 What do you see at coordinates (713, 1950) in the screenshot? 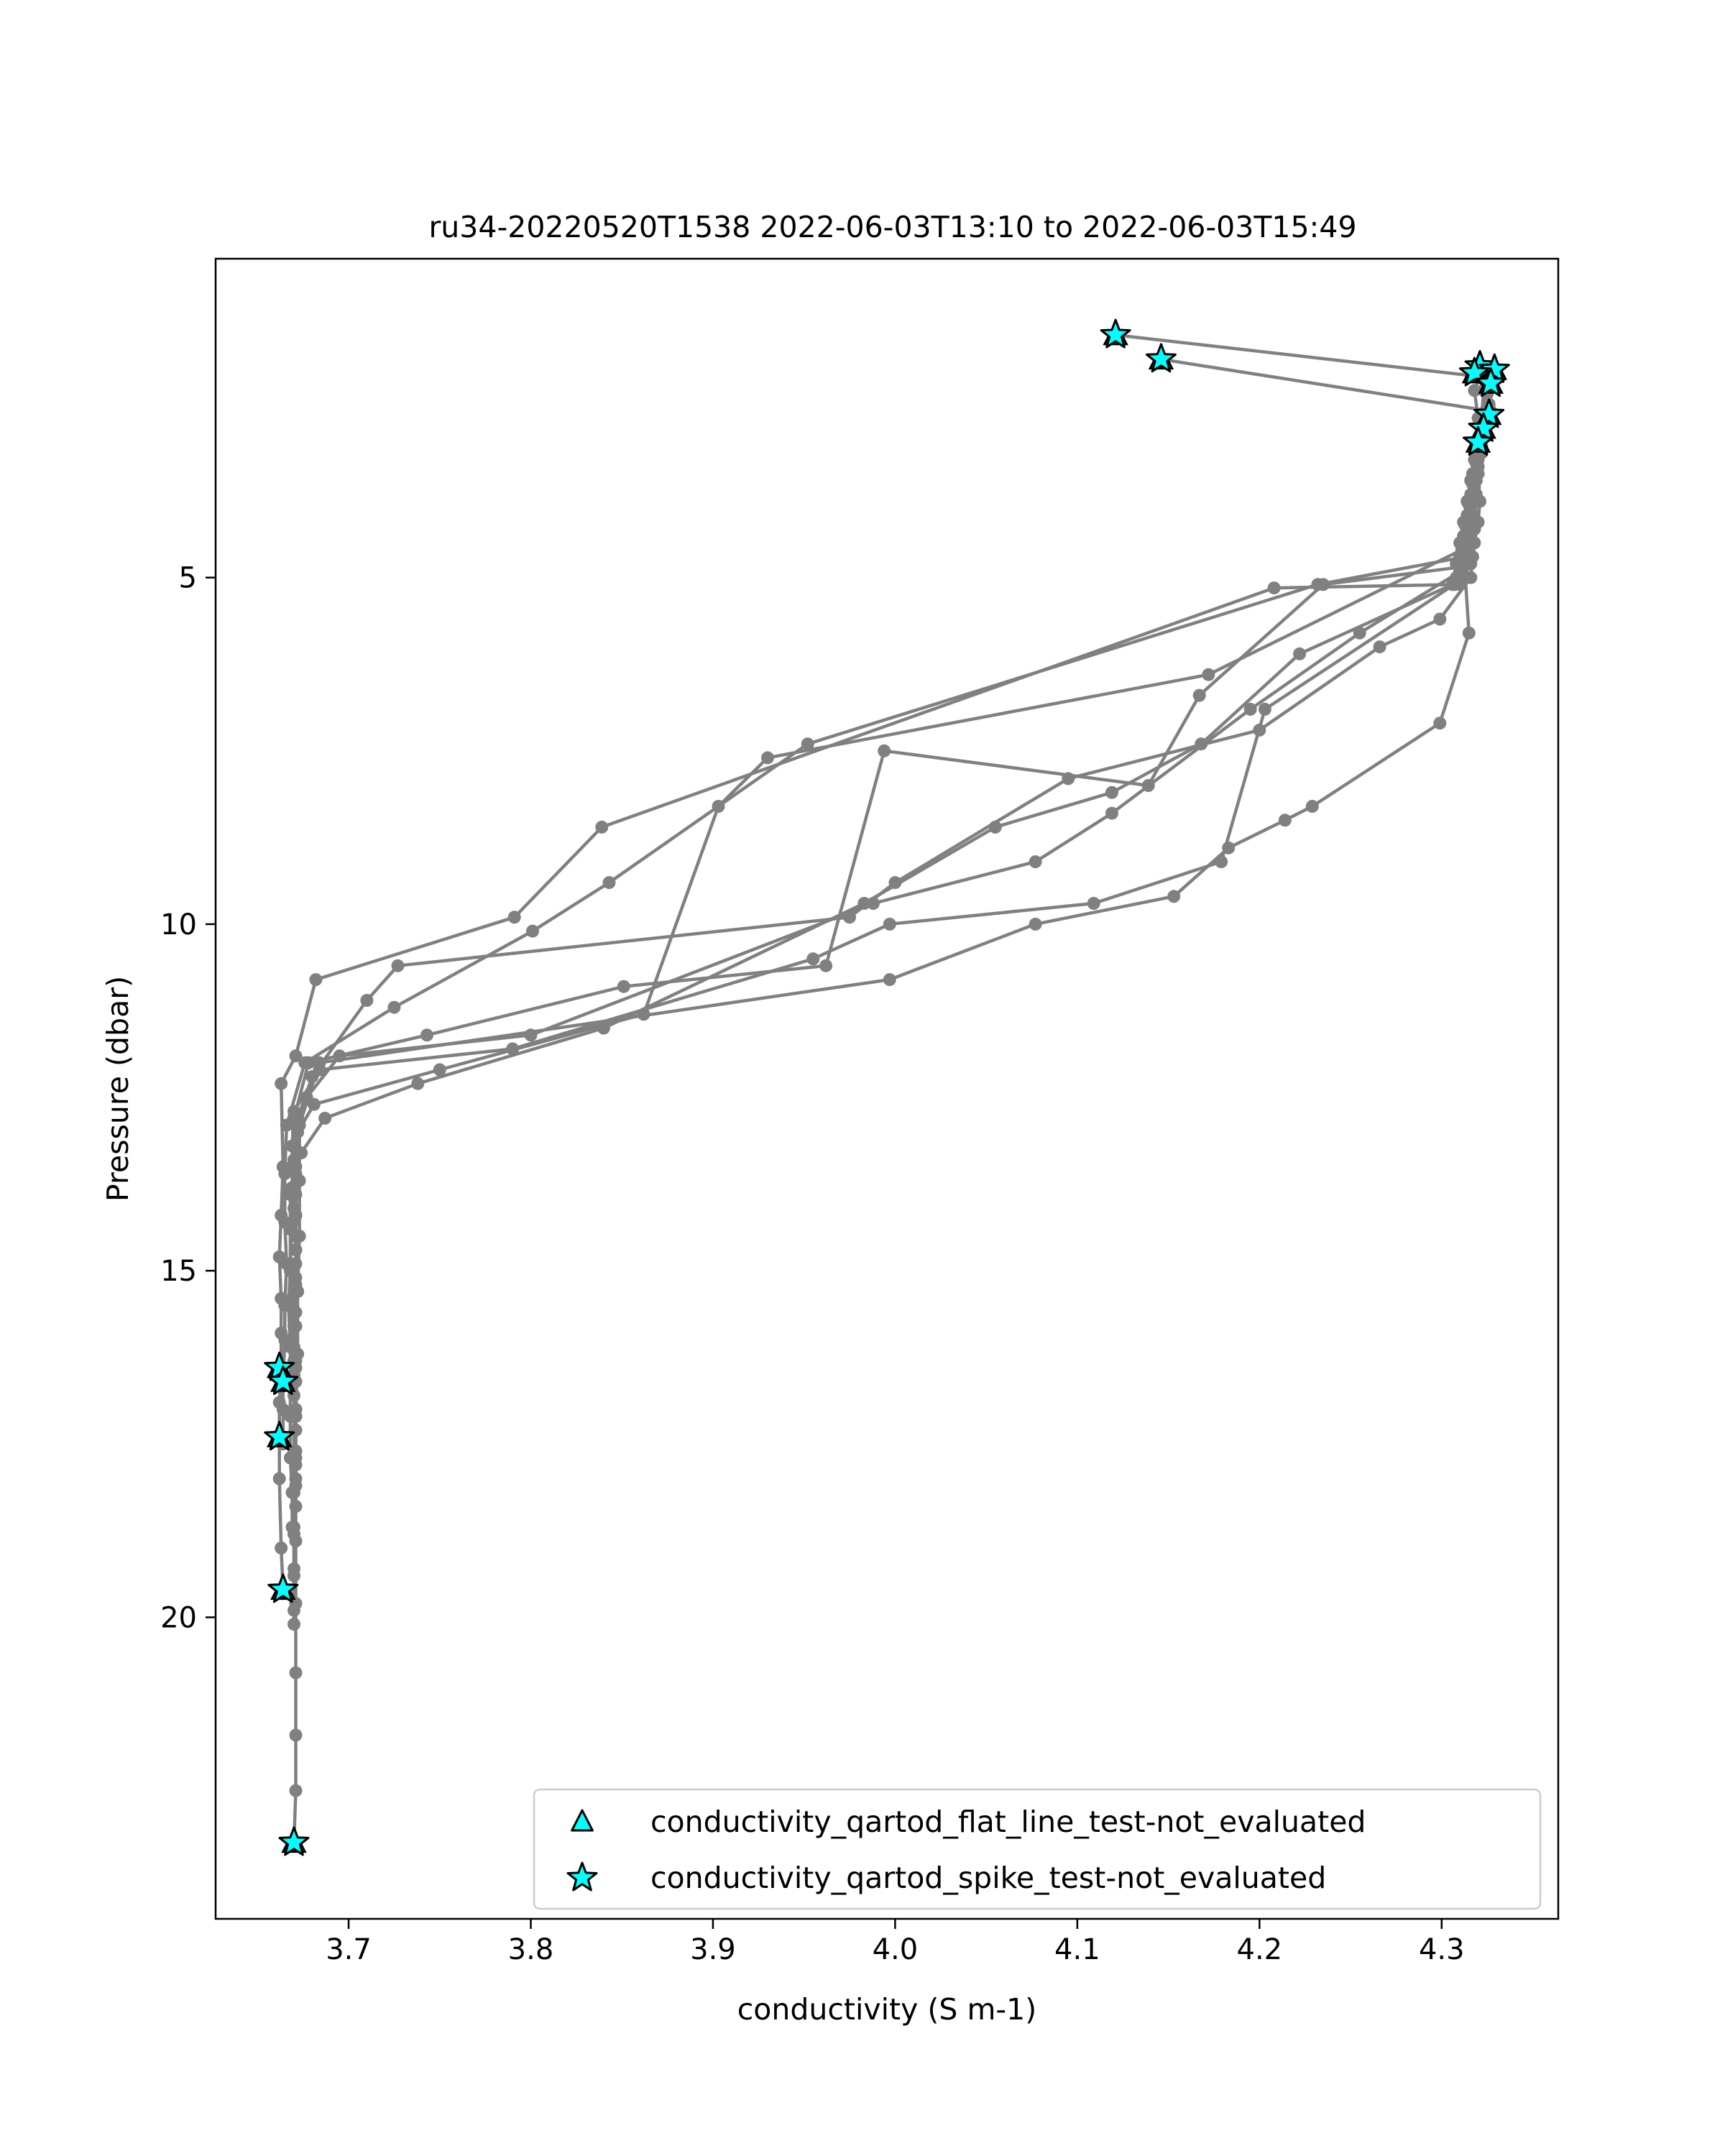
I see `x-tick-label: 3.9` at bounding box center [713, 1950].